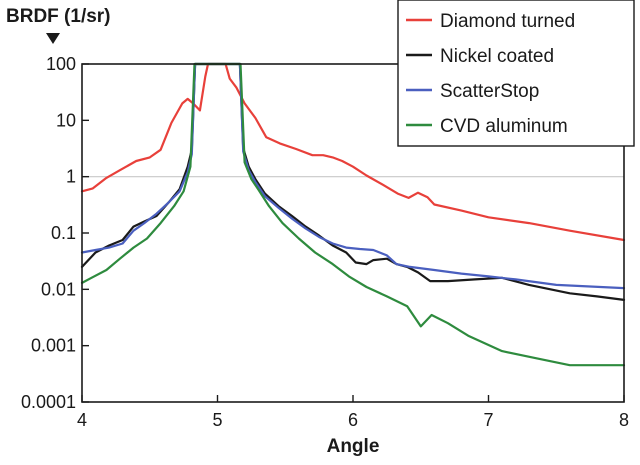 The width and height of the screenshot is (640, 465). What do you see at coordinates (488, 420) in the screenshot?
I see `x-tick-label: 7` at bounding box center [488, 420].